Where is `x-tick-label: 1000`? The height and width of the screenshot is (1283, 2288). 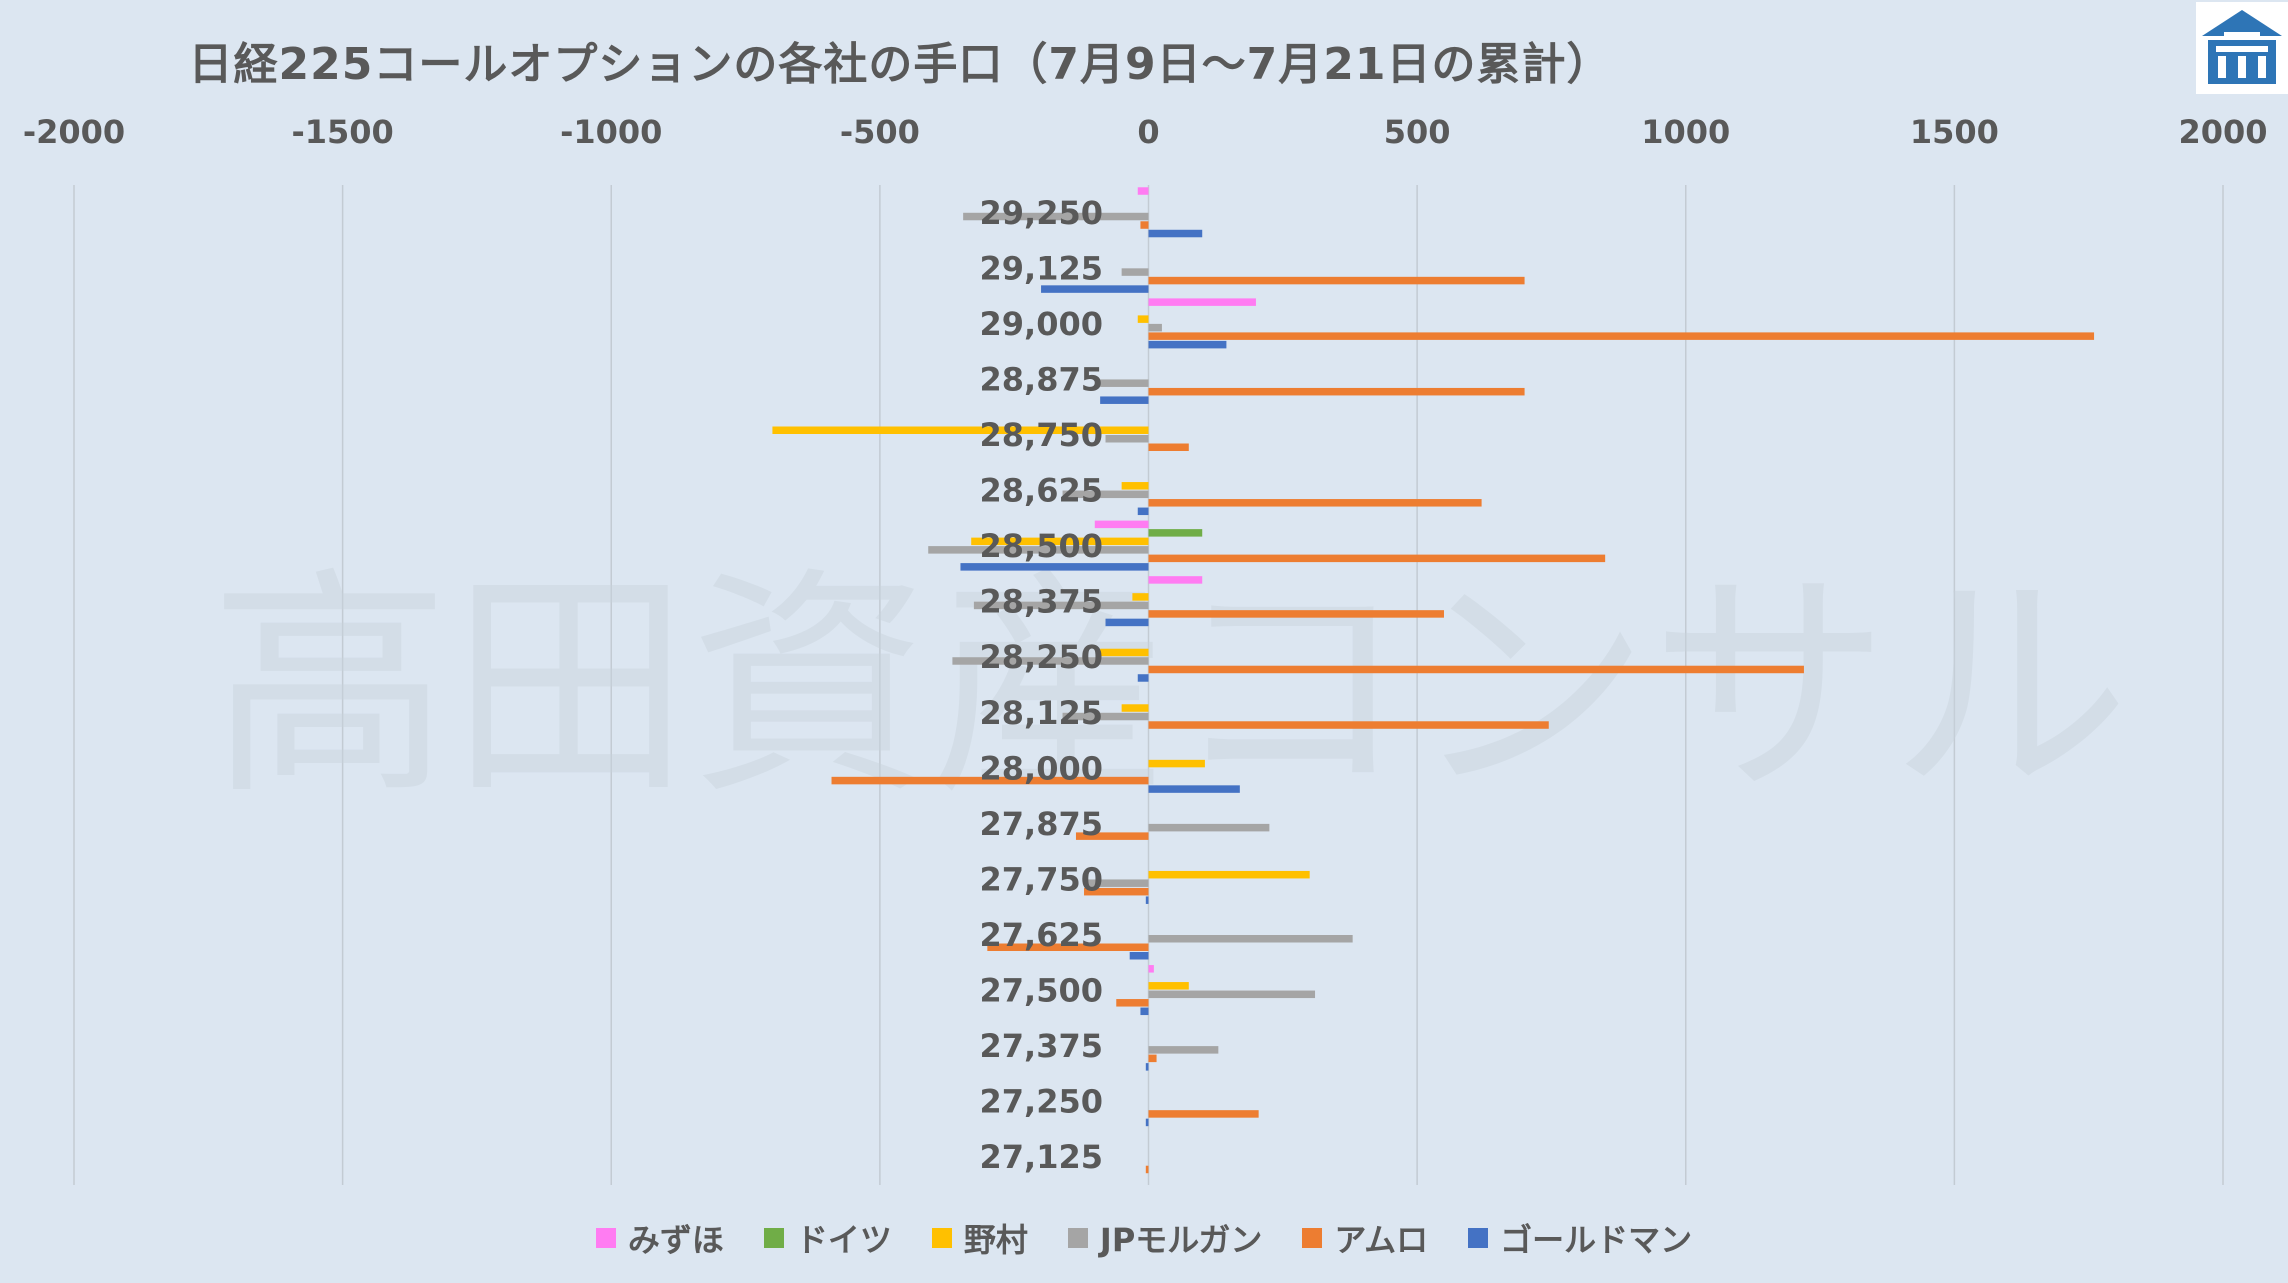
x-tick-label: 1000 is located at coordinates (1685, 132).